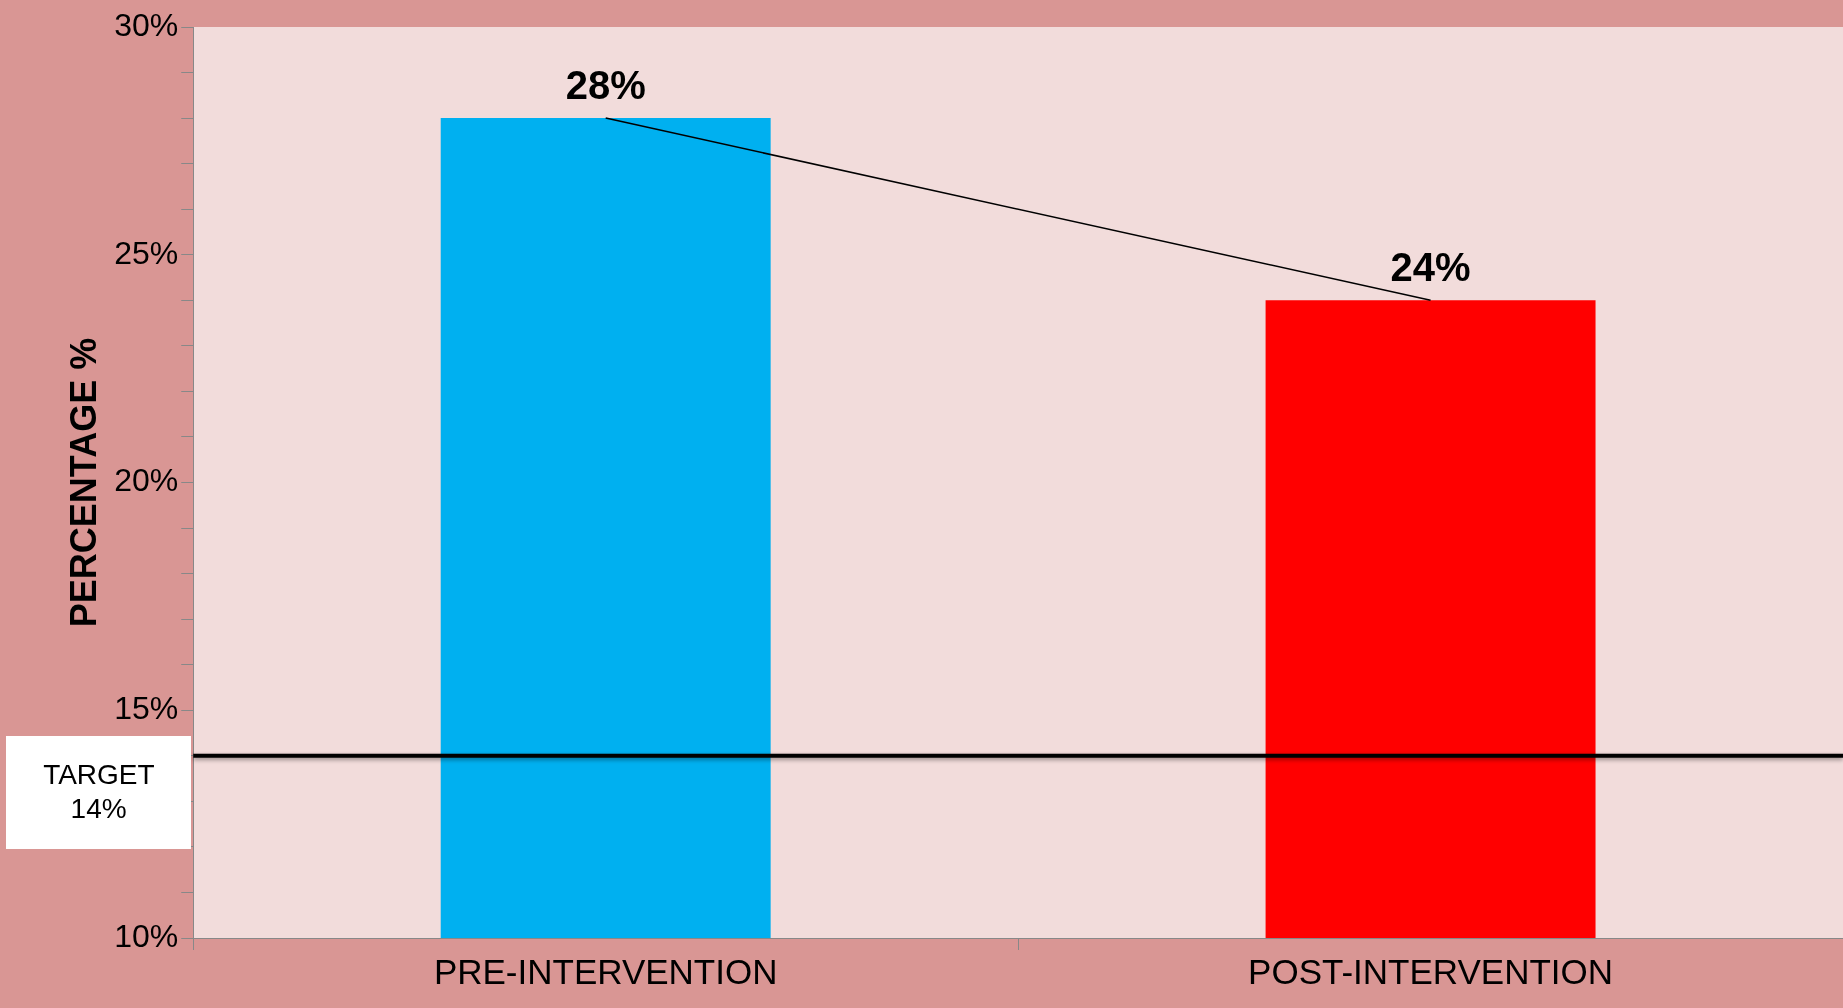  I want to click on x-tick-label: PRE-INTERVENTION, so click(605, 971).